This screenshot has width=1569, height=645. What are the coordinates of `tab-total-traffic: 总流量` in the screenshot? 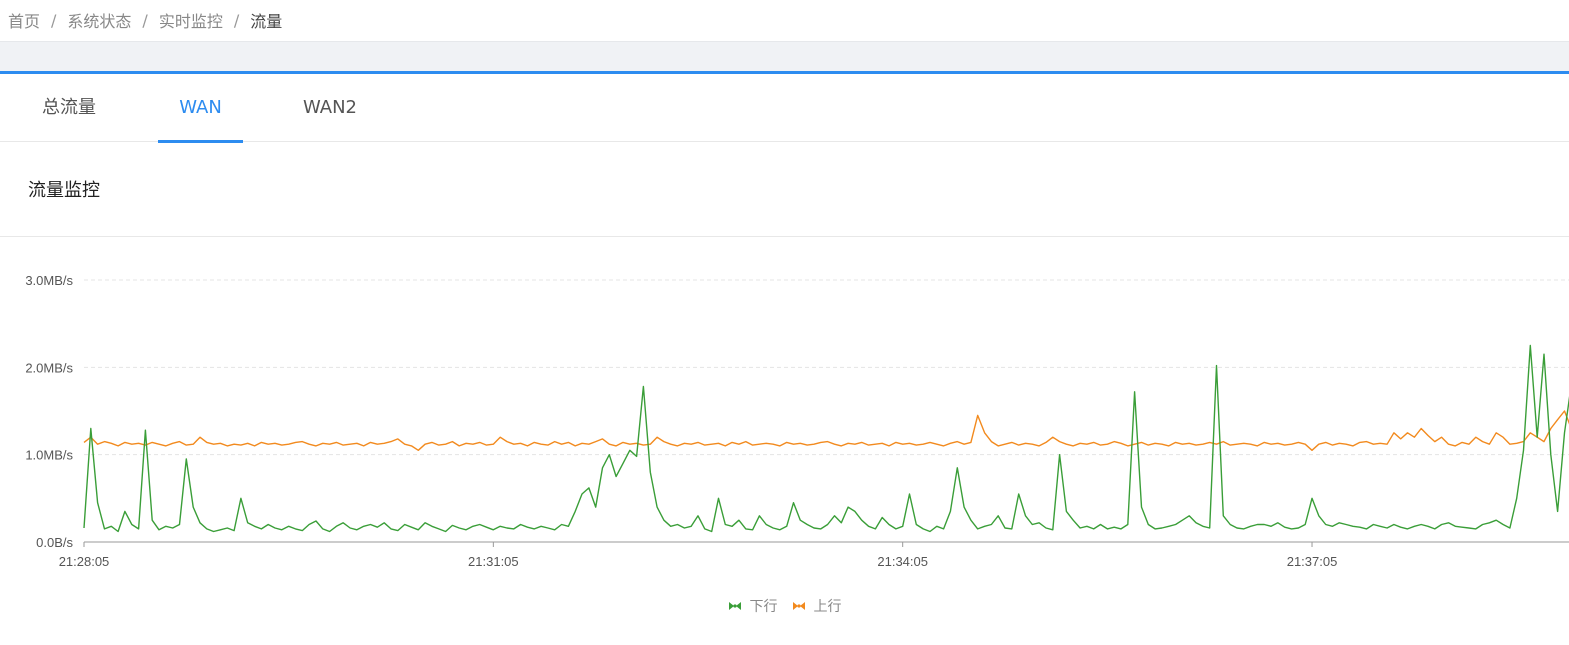 It's located at (69, 108).